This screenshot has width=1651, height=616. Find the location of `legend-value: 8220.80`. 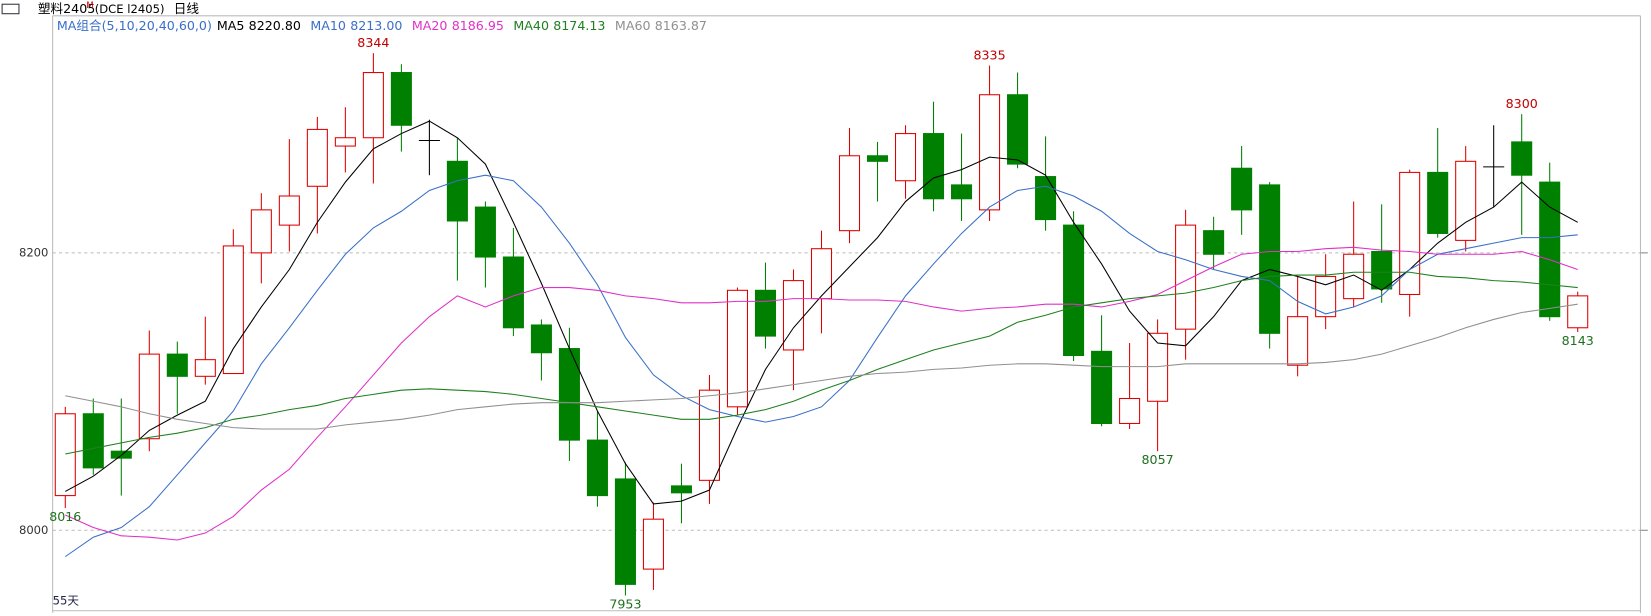

legend-value: 8220.80 is located at coordinates (275, 25).